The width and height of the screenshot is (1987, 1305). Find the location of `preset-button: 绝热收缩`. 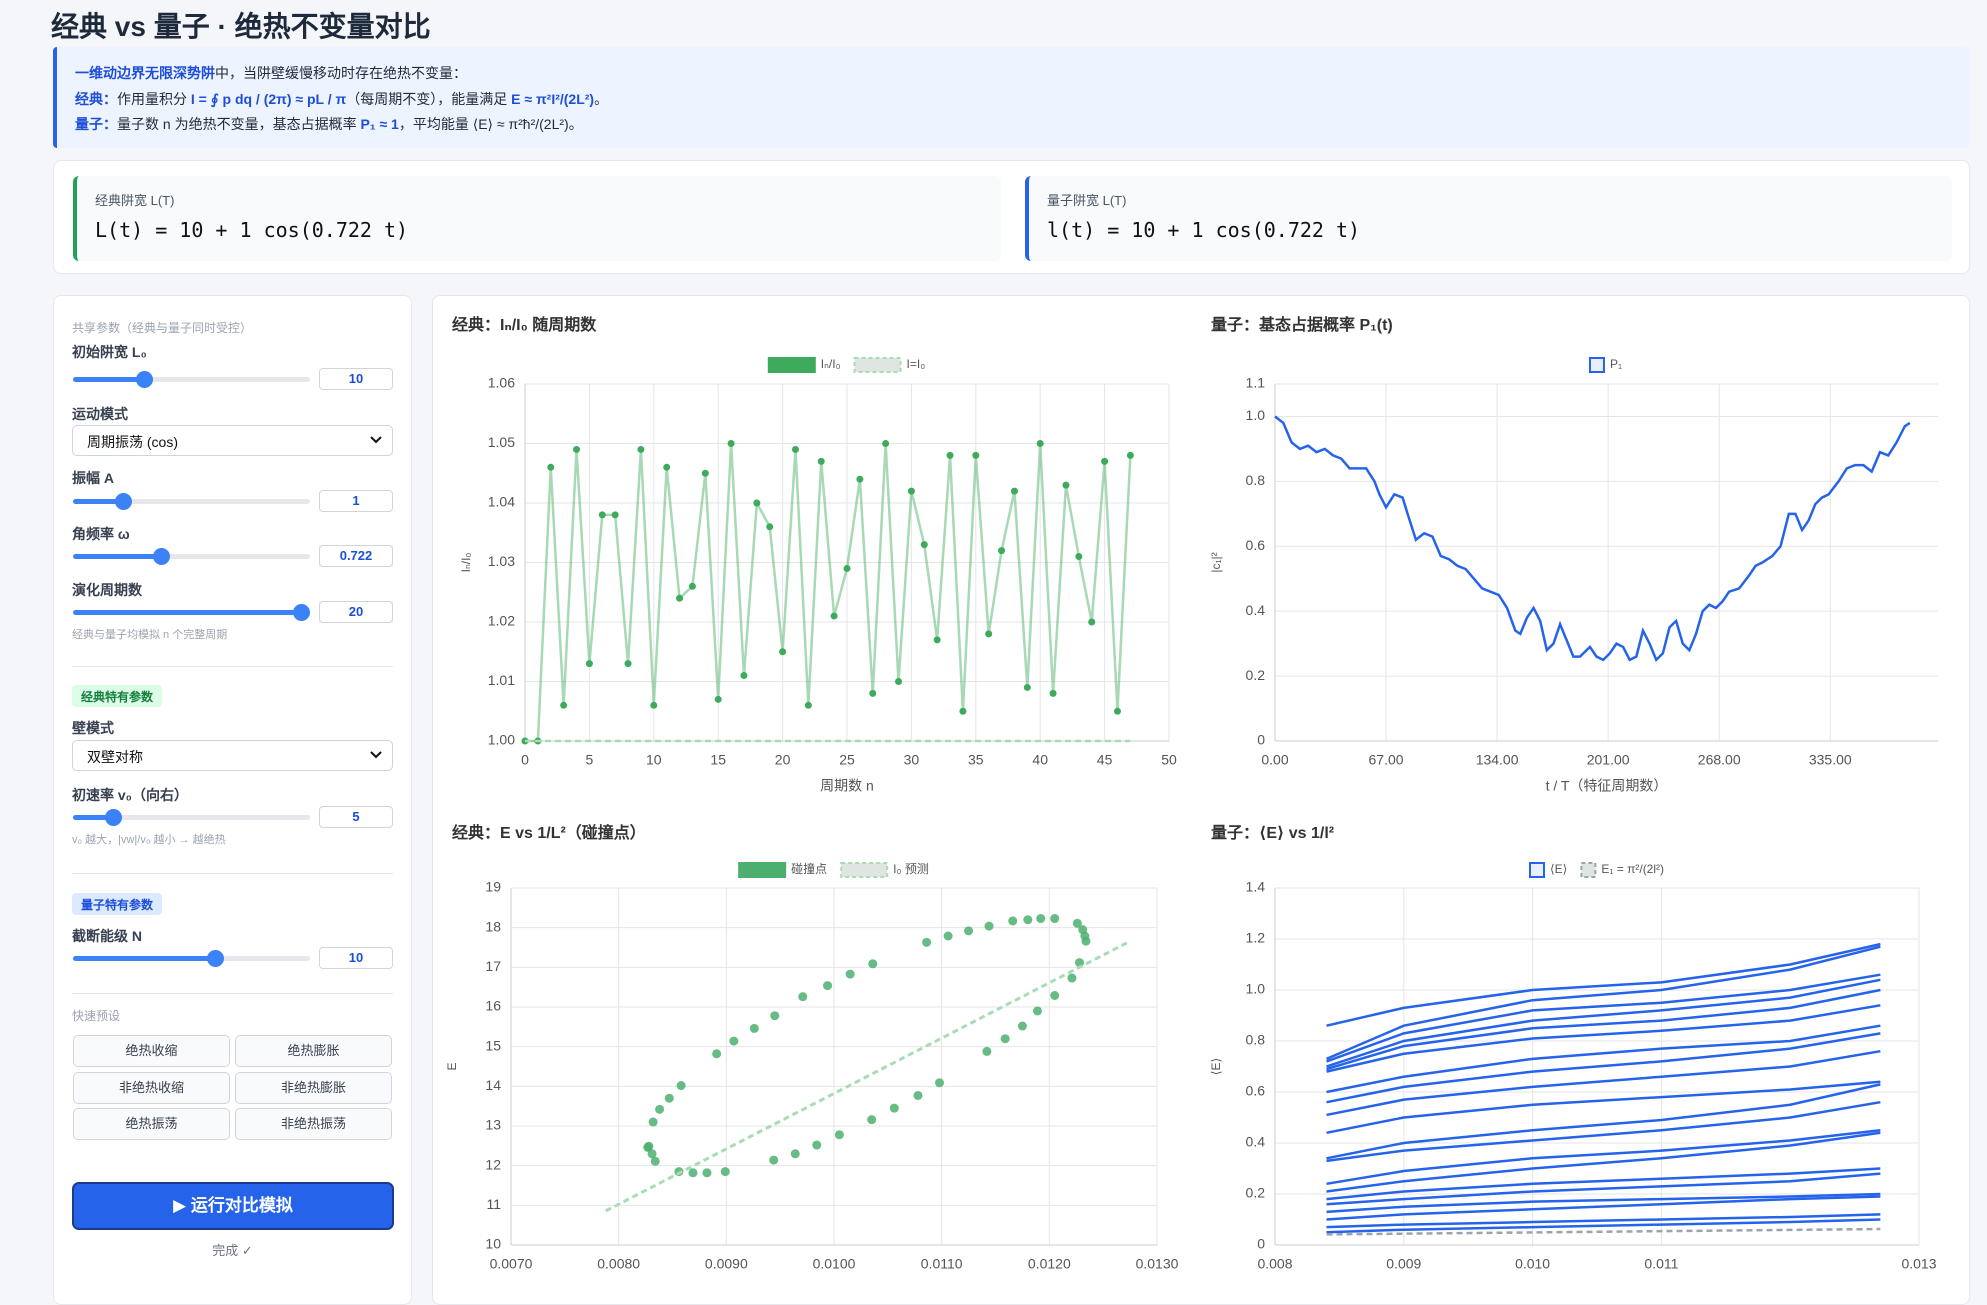

preset-button: 绝热收缩 is located at coordinates (151, 1051).